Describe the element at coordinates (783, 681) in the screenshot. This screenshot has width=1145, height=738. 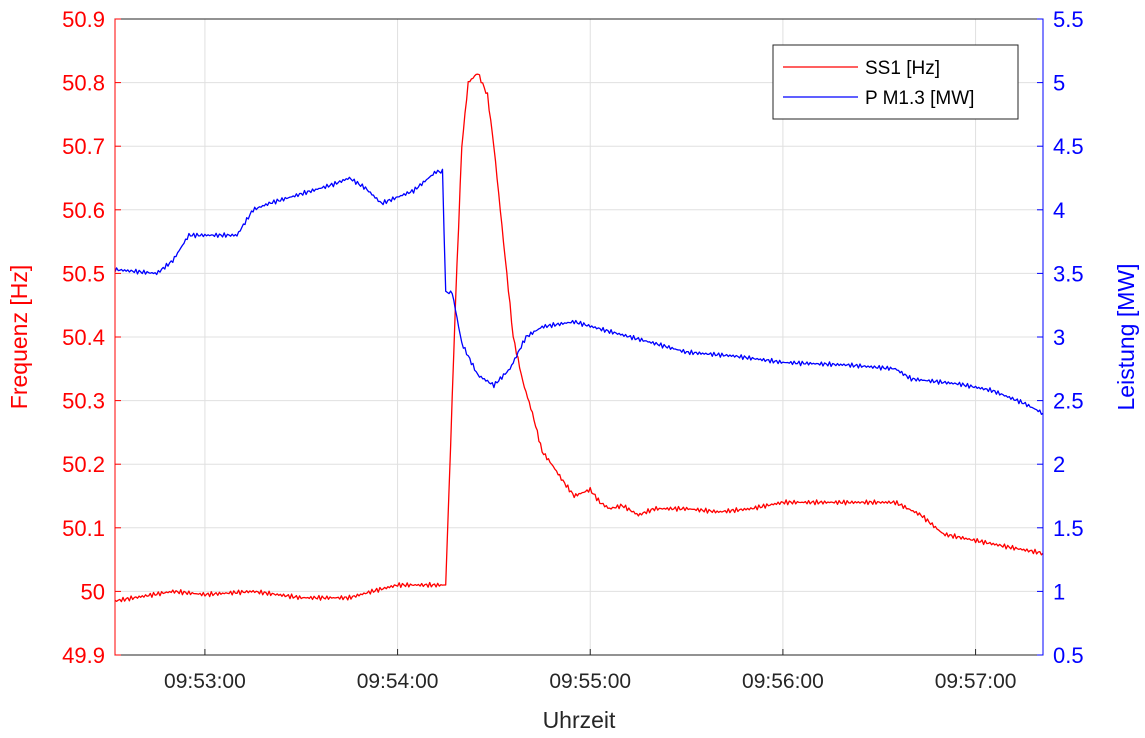
I see `x-tick-label: 09:56:00` at that location.